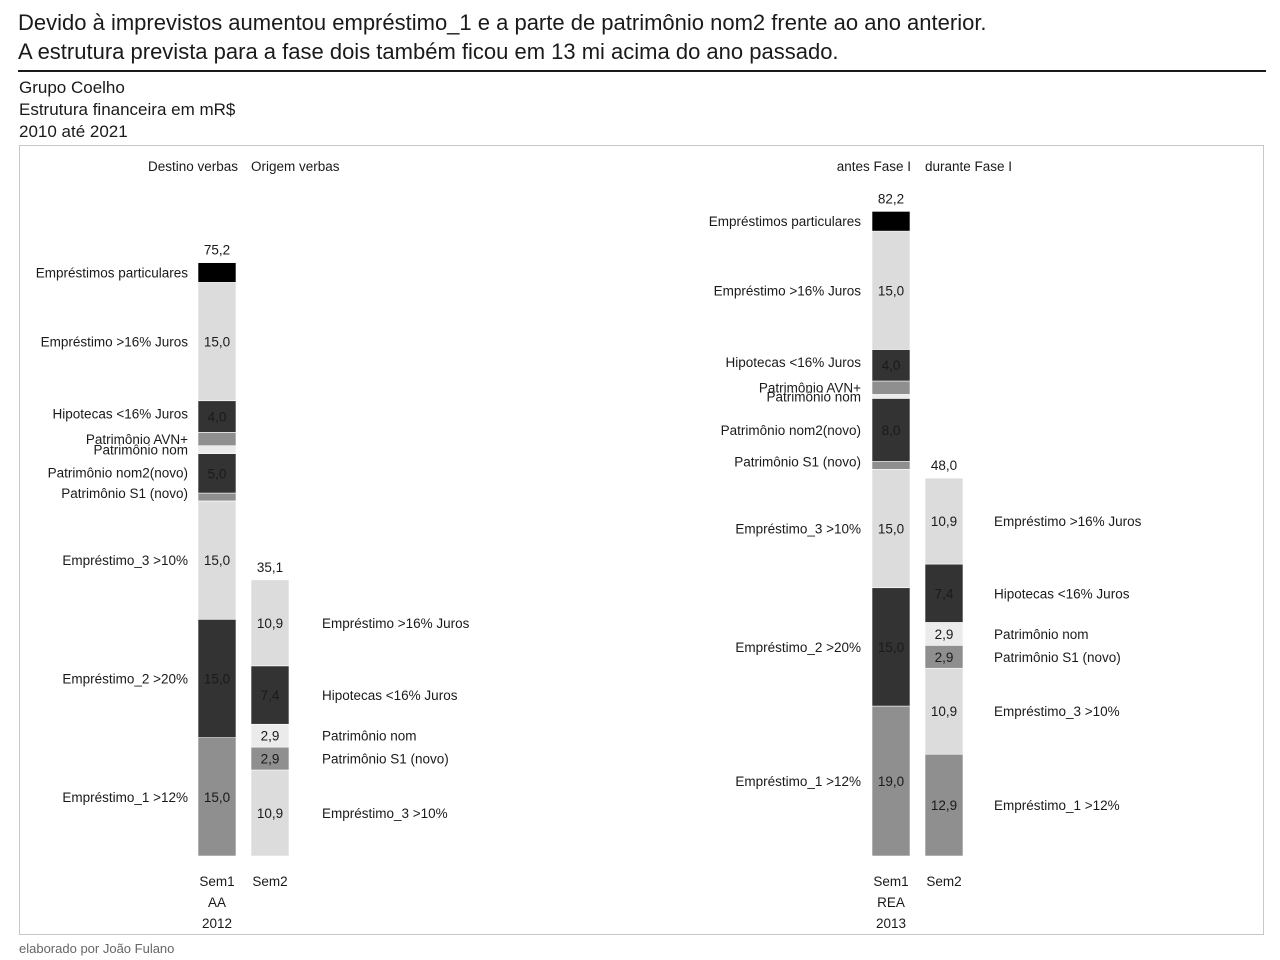  What do you see at coordinates (217, 902) in the screenshot?
I see `category-label-aa: AA` at bounding box center [217, 902].